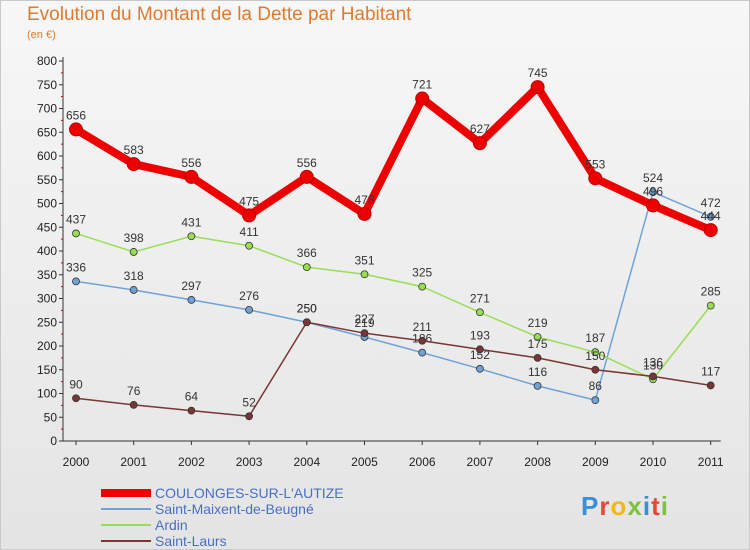 The image size is (750, 550). I want to click on data-label: 271, so click(480, 298).